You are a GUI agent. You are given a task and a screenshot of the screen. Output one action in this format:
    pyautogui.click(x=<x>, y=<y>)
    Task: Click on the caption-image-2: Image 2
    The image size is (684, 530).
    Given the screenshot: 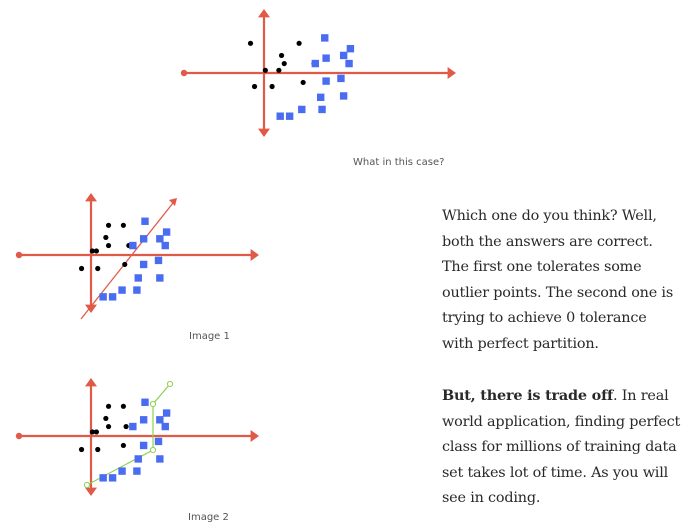 What is the action you would take?
    pyautogui.click(x=208, y=517)
    